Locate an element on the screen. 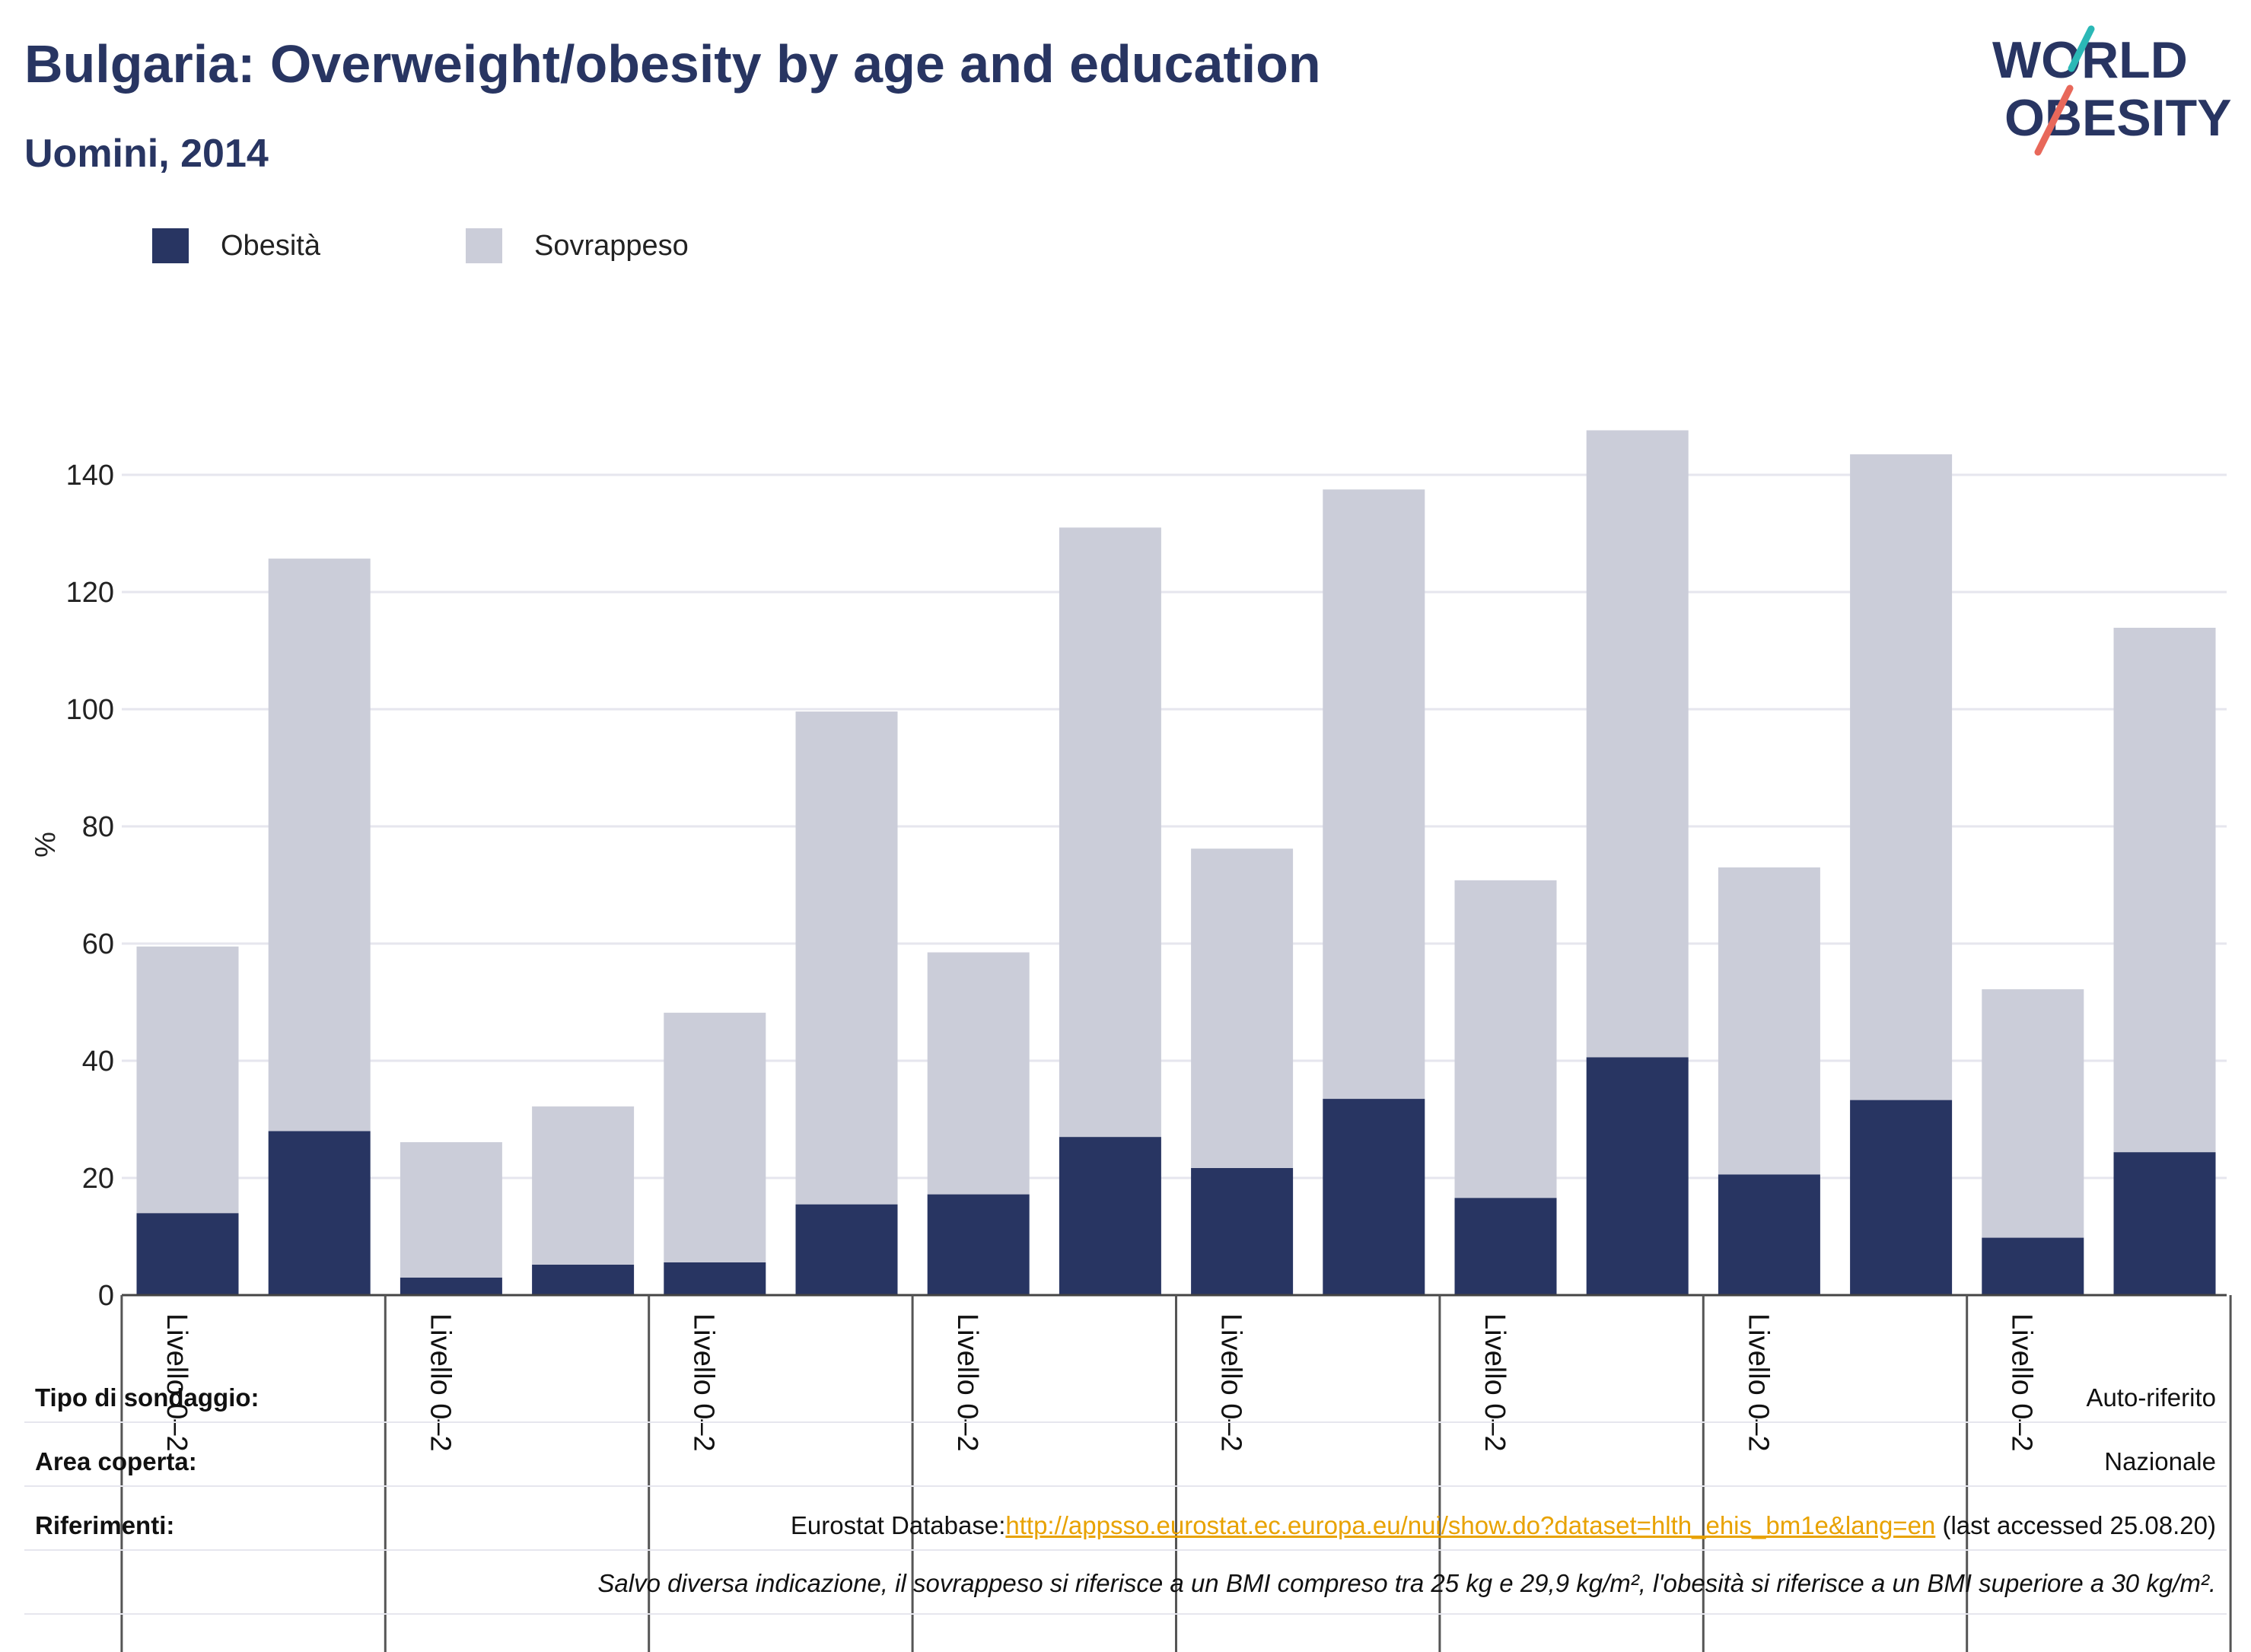 Image resolution: width=2251 pixels, height=1652 pixels. y-tick-label: 0 is located at coordinates (106, 1296).